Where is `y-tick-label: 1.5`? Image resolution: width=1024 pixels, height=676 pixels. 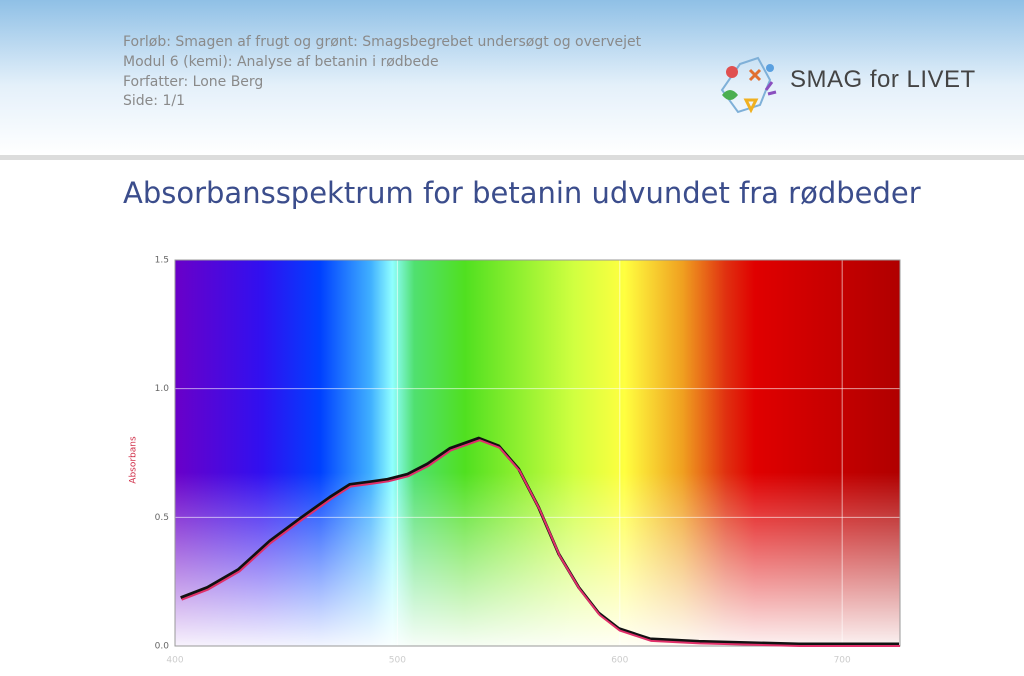 y-tick-label: 1.5 is located at coordinates (162, 261).